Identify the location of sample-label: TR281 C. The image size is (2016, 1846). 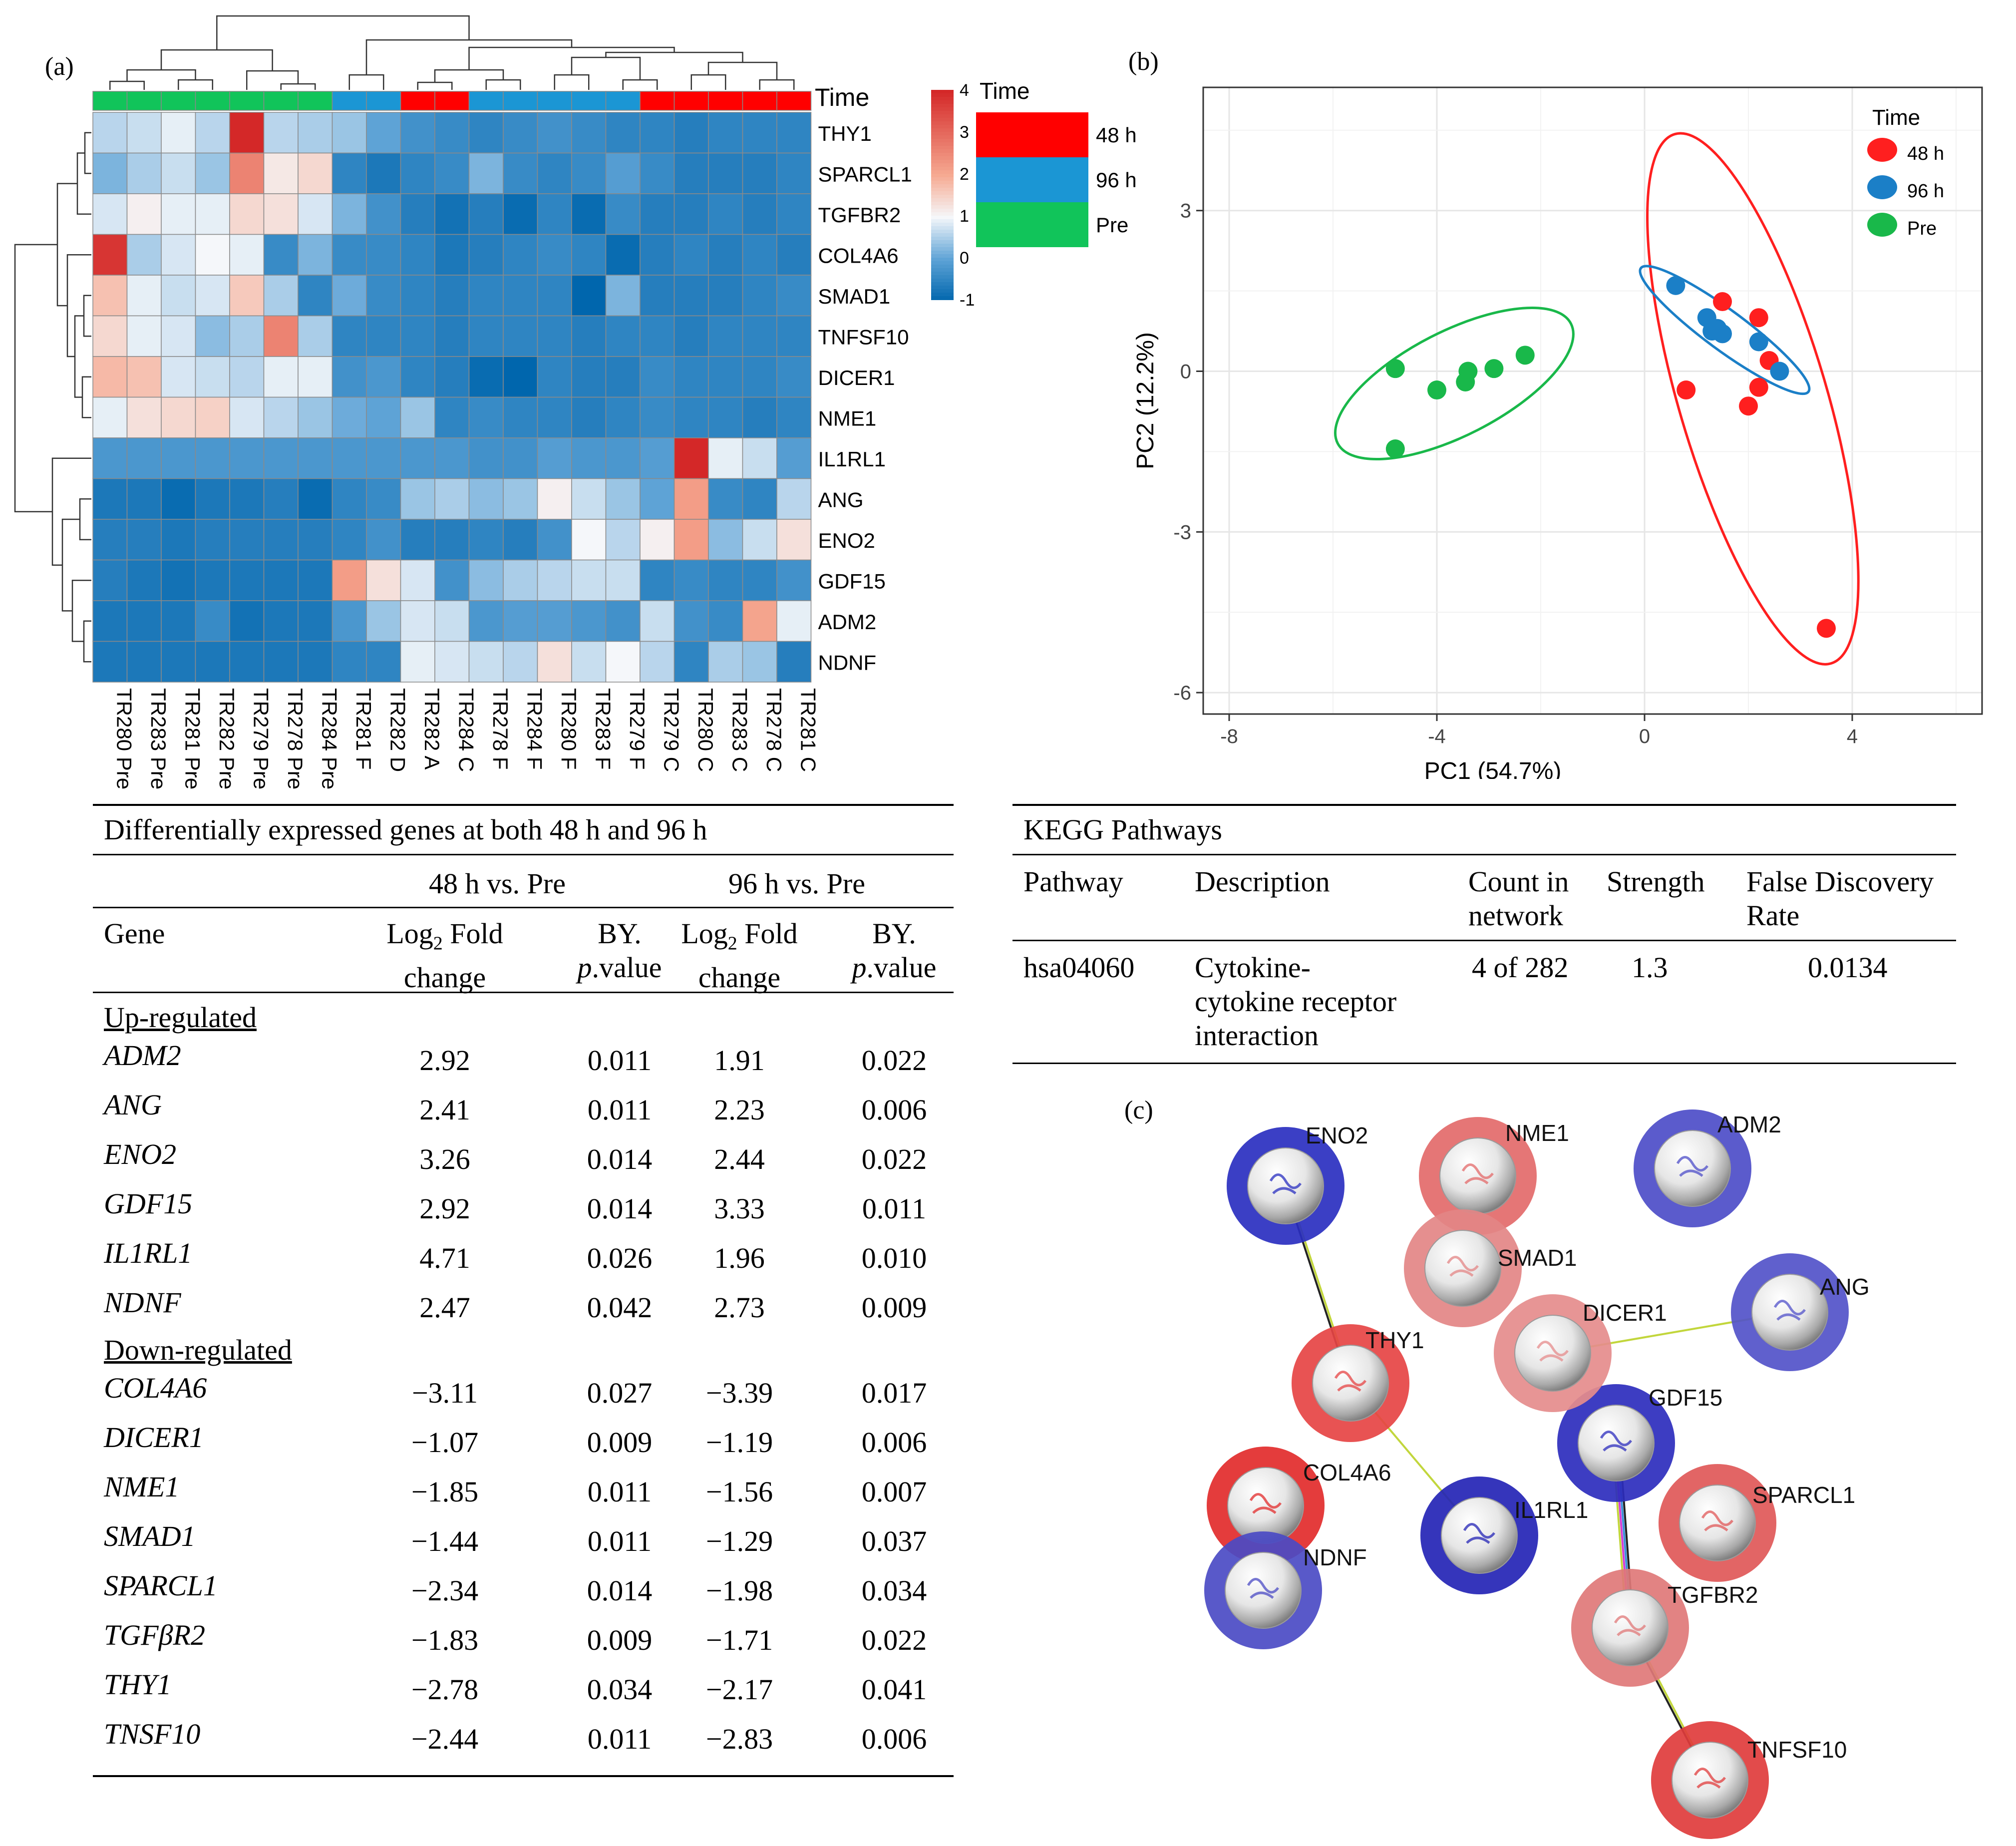
(808, 730).